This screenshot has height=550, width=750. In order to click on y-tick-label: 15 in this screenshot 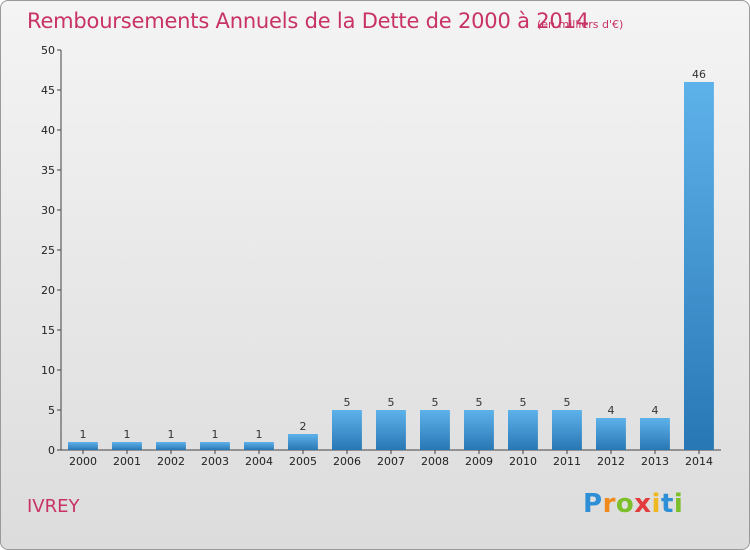, I will do `click(48, 330)`.